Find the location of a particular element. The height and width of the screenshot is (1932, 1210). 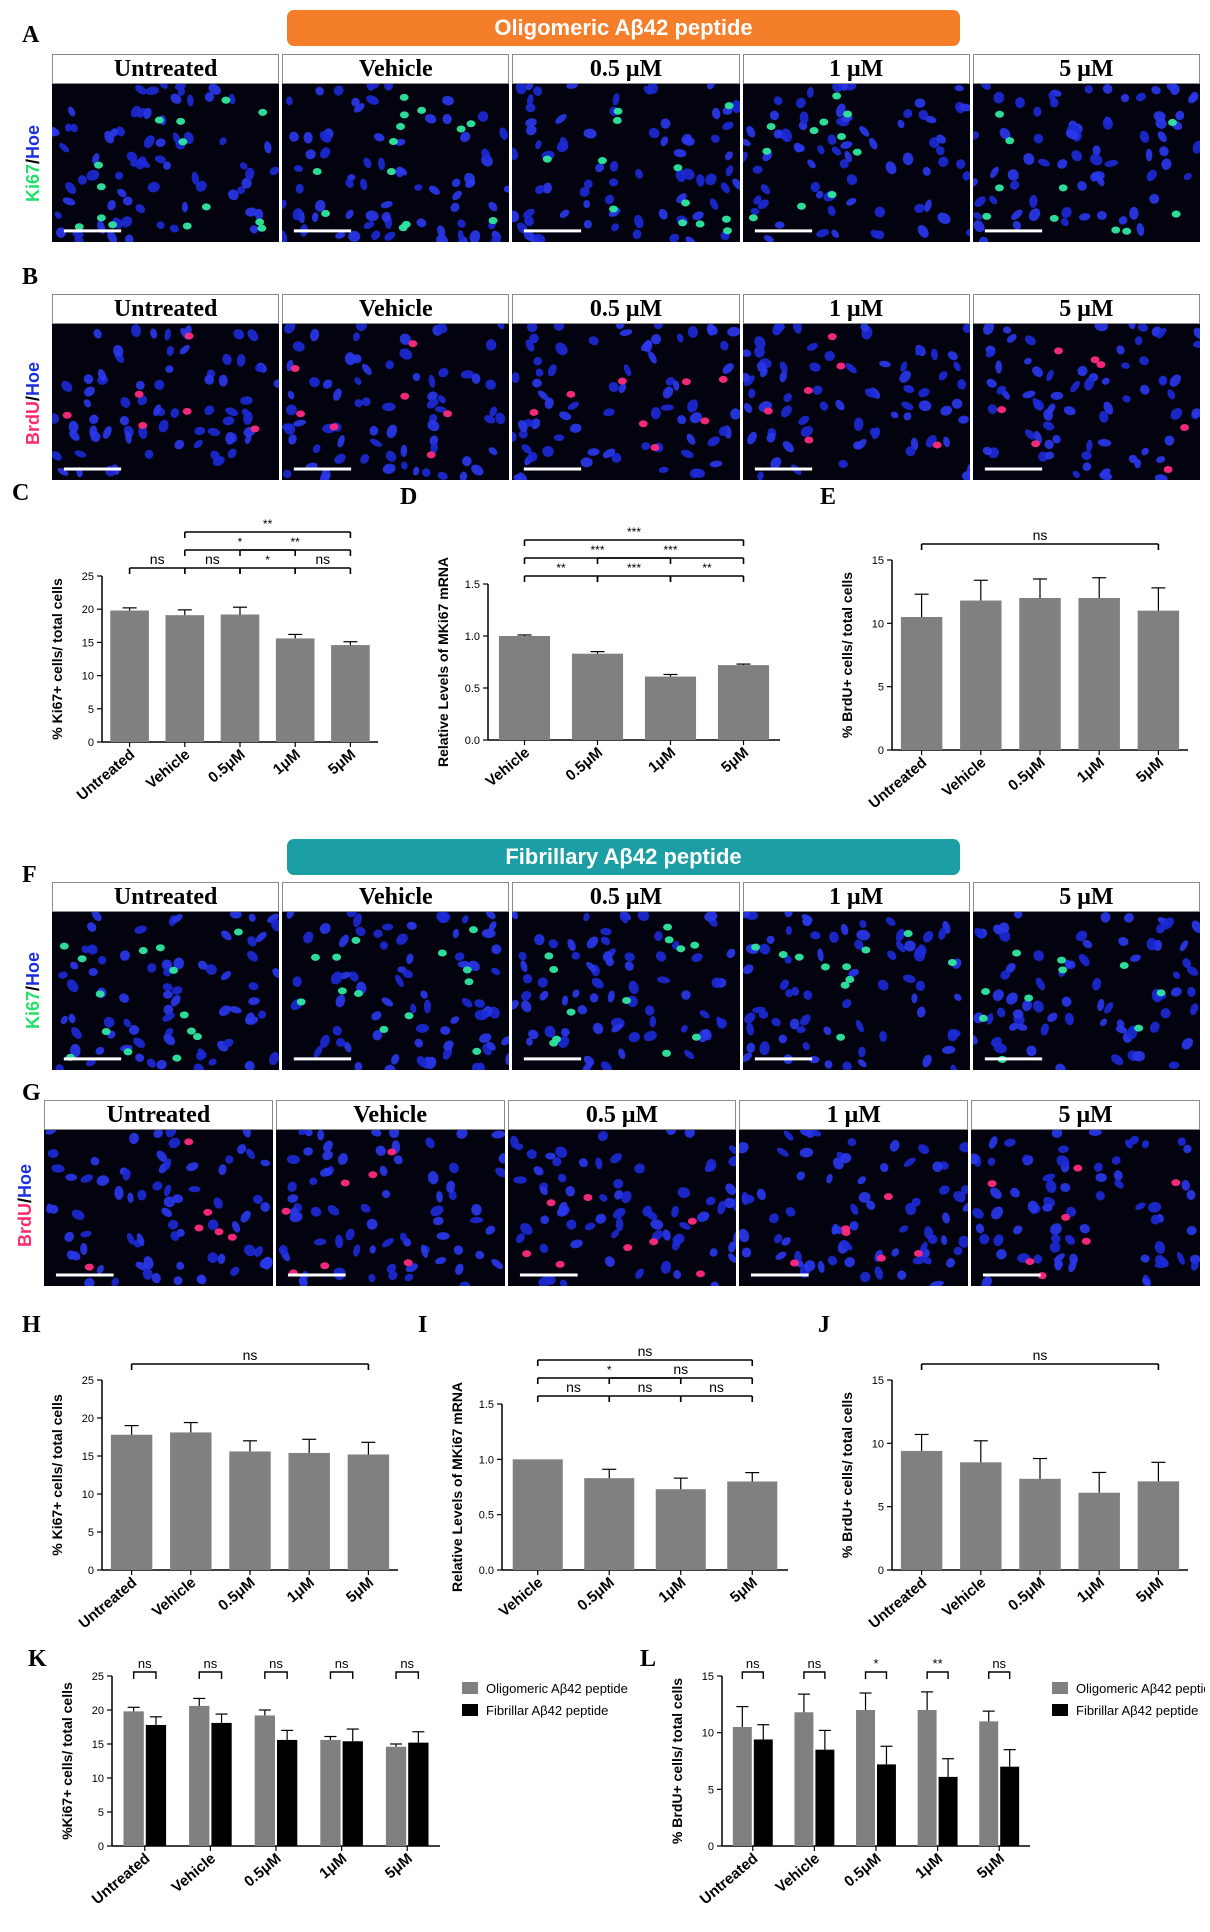

micrograph-b-2: 0.5 μM is located at coordinates (626, 387).